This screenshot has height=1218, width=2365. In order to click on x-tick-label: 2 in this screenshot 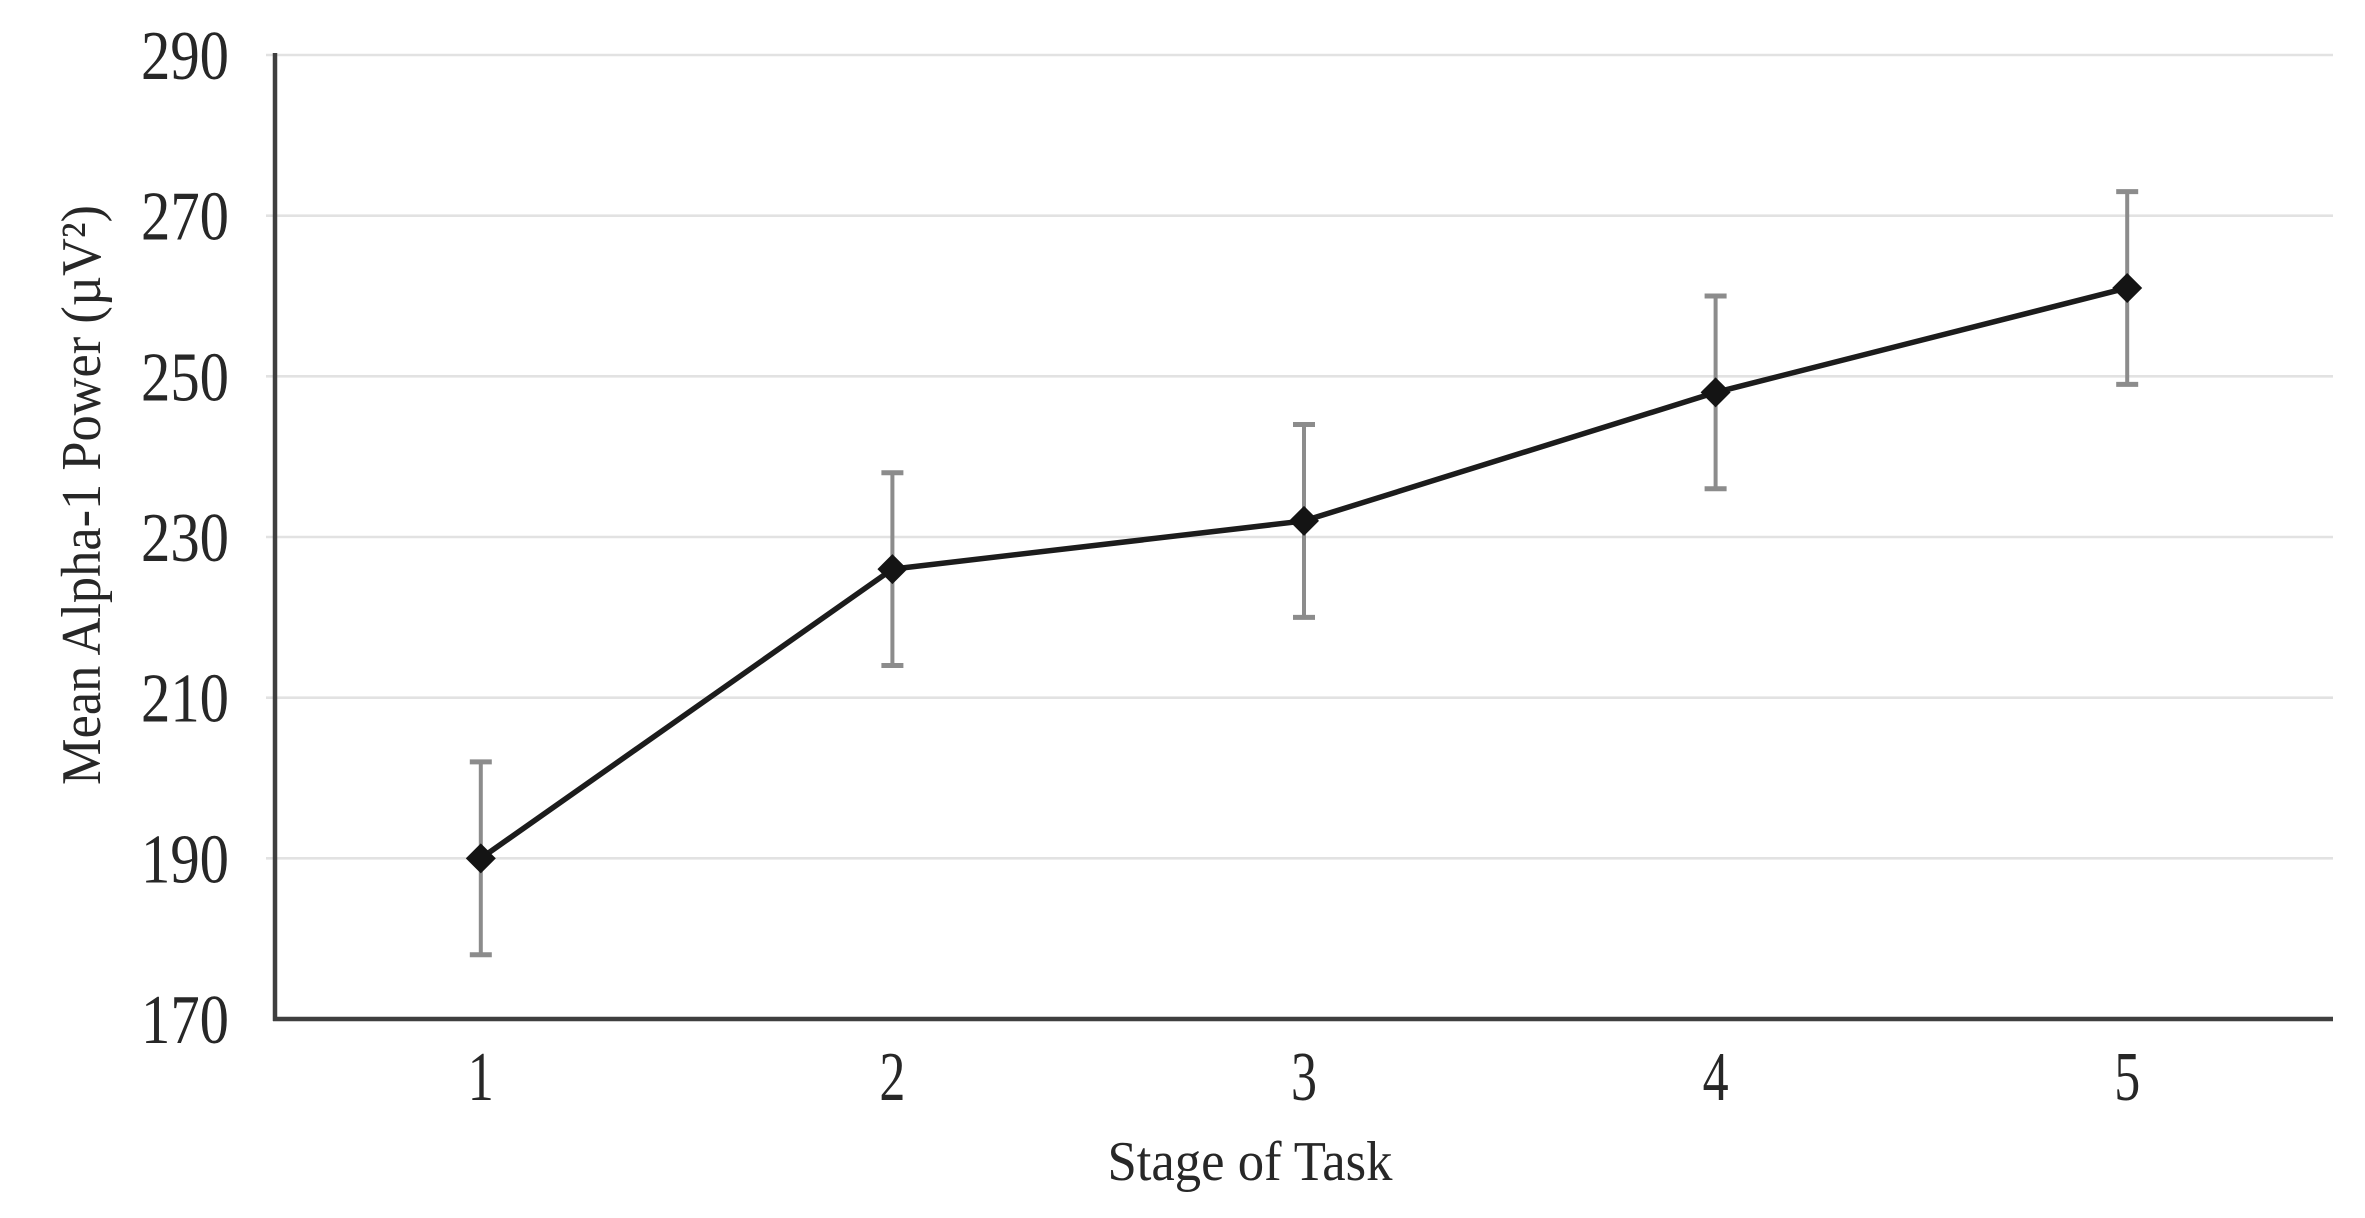, I will do `click(892, 1077)`.